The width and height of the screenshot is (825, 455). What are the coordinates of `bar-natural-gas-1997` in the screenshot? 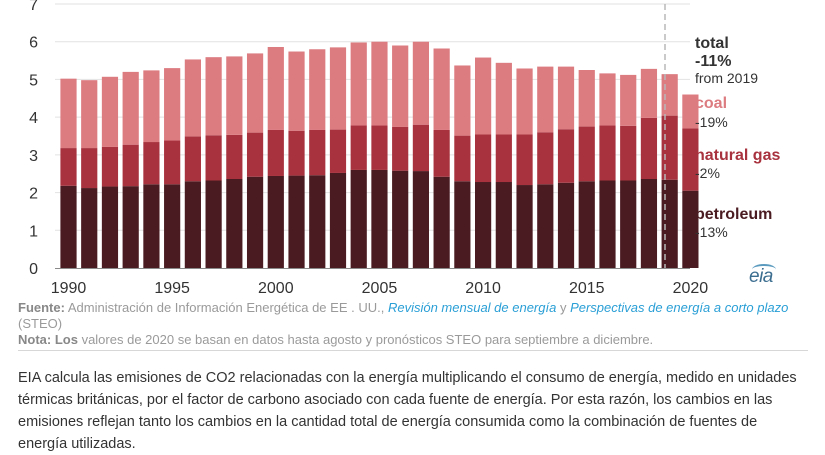 It's located at (213, 158).